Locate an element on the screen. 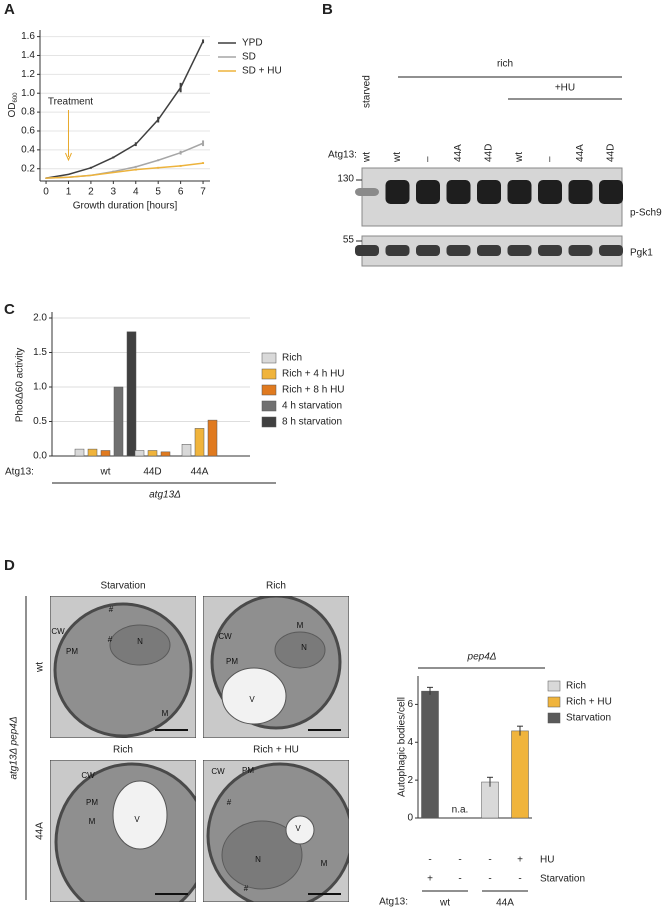 This screenshot has width=670, height=916. legend-label: Rich is located at coordinates (576, 686).